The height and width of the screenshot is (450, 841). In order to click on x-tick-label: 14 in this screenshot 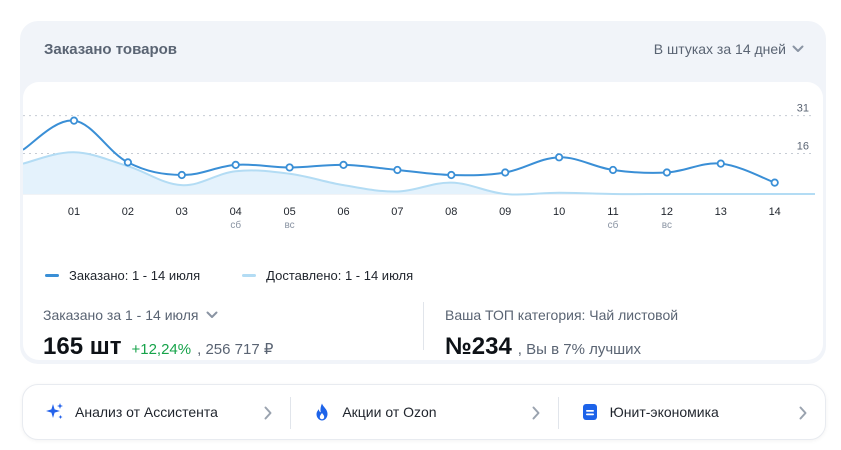, I will do `click(775, 212)`.